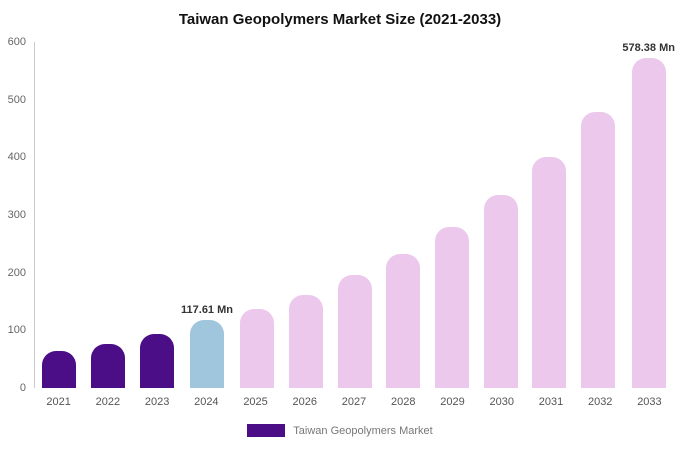 The width and height of the screenshot is (680, 450). I want to click on legend: Taiwan Geopolymers Market, so click(340, 430).